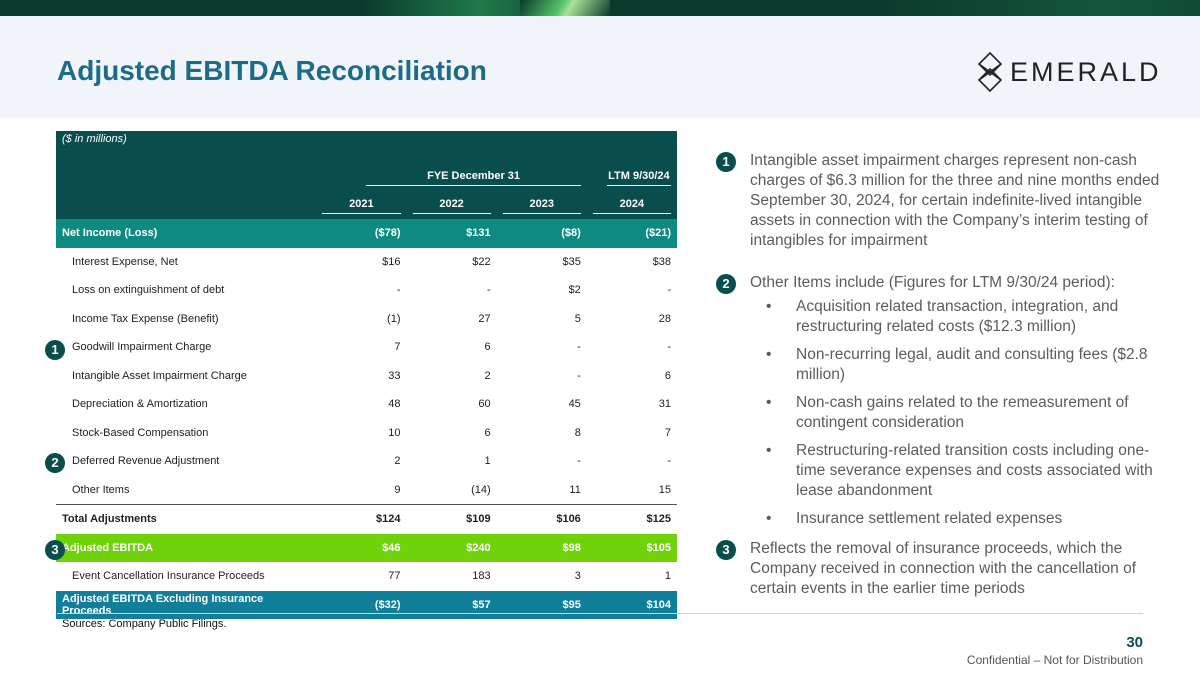 The height and width of the screenshot is (675, 1200). I want to click on page-number: 30, so click(1134, 642).